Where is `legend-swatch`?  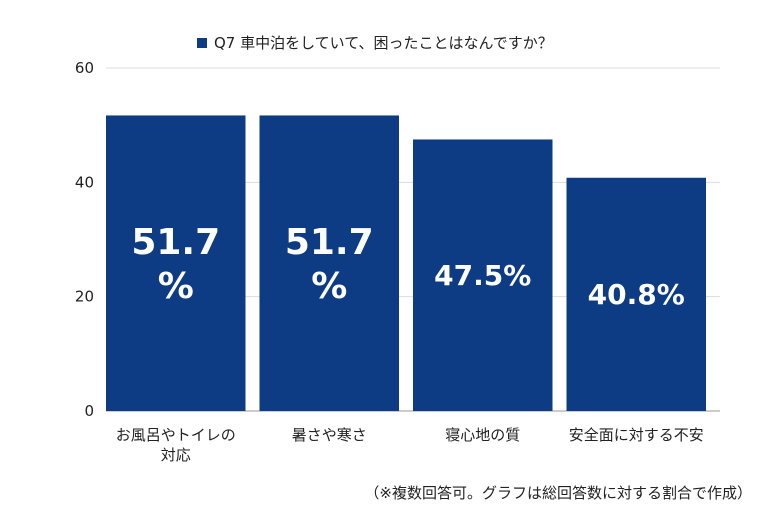
legend-swatch is located at coordinates (202, 43).